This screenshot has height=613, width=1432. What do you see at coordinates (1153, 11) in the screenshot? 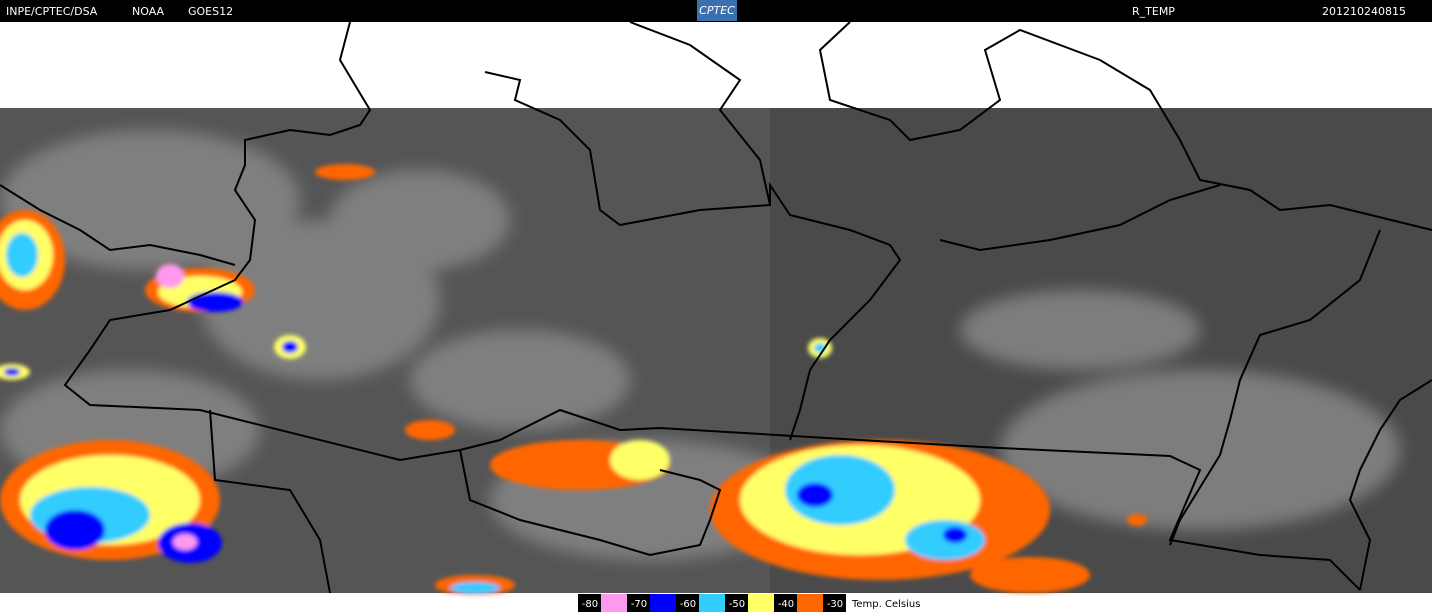
I see `product: R_TEMP` at bounding box center [1153, 11].